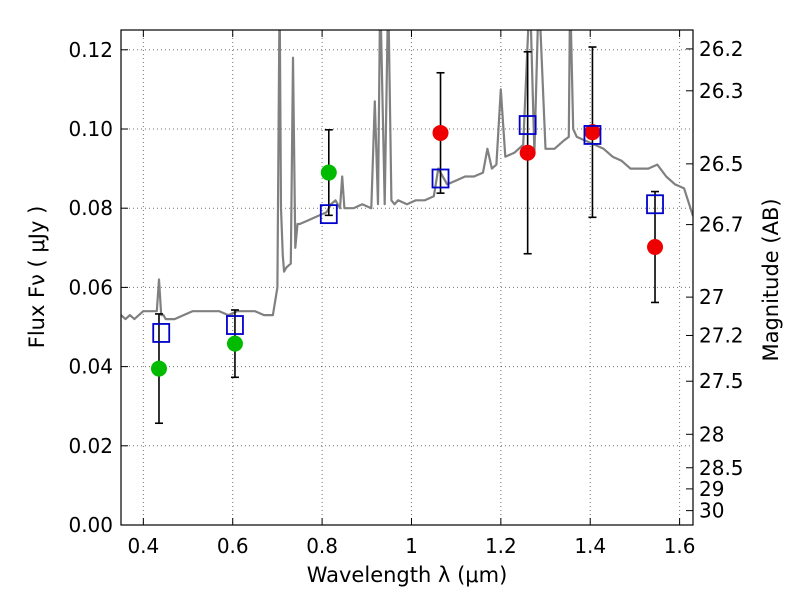  I want to click on magnitude-tick-label: 27.5, so click(721, 381).